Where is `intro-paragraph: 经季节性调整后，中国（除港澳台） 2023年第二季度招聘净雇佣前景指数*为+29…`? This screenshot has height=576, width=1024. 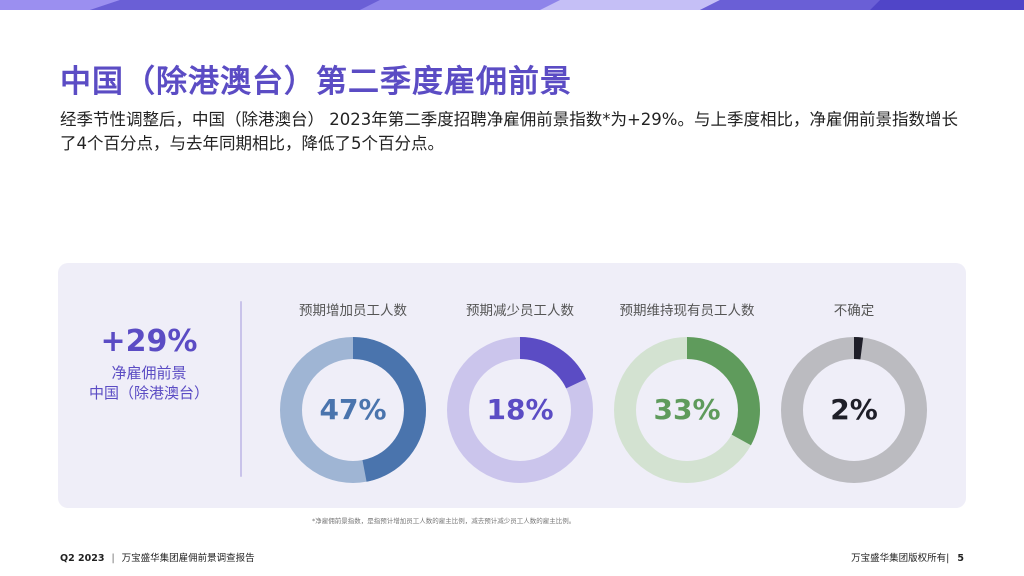
intro-paragraph: 经季节性调整后，中国（除港澳台） 2023年第二季度招聘净雇佣前景指数*为+29… is located at coordinates (509, 131).